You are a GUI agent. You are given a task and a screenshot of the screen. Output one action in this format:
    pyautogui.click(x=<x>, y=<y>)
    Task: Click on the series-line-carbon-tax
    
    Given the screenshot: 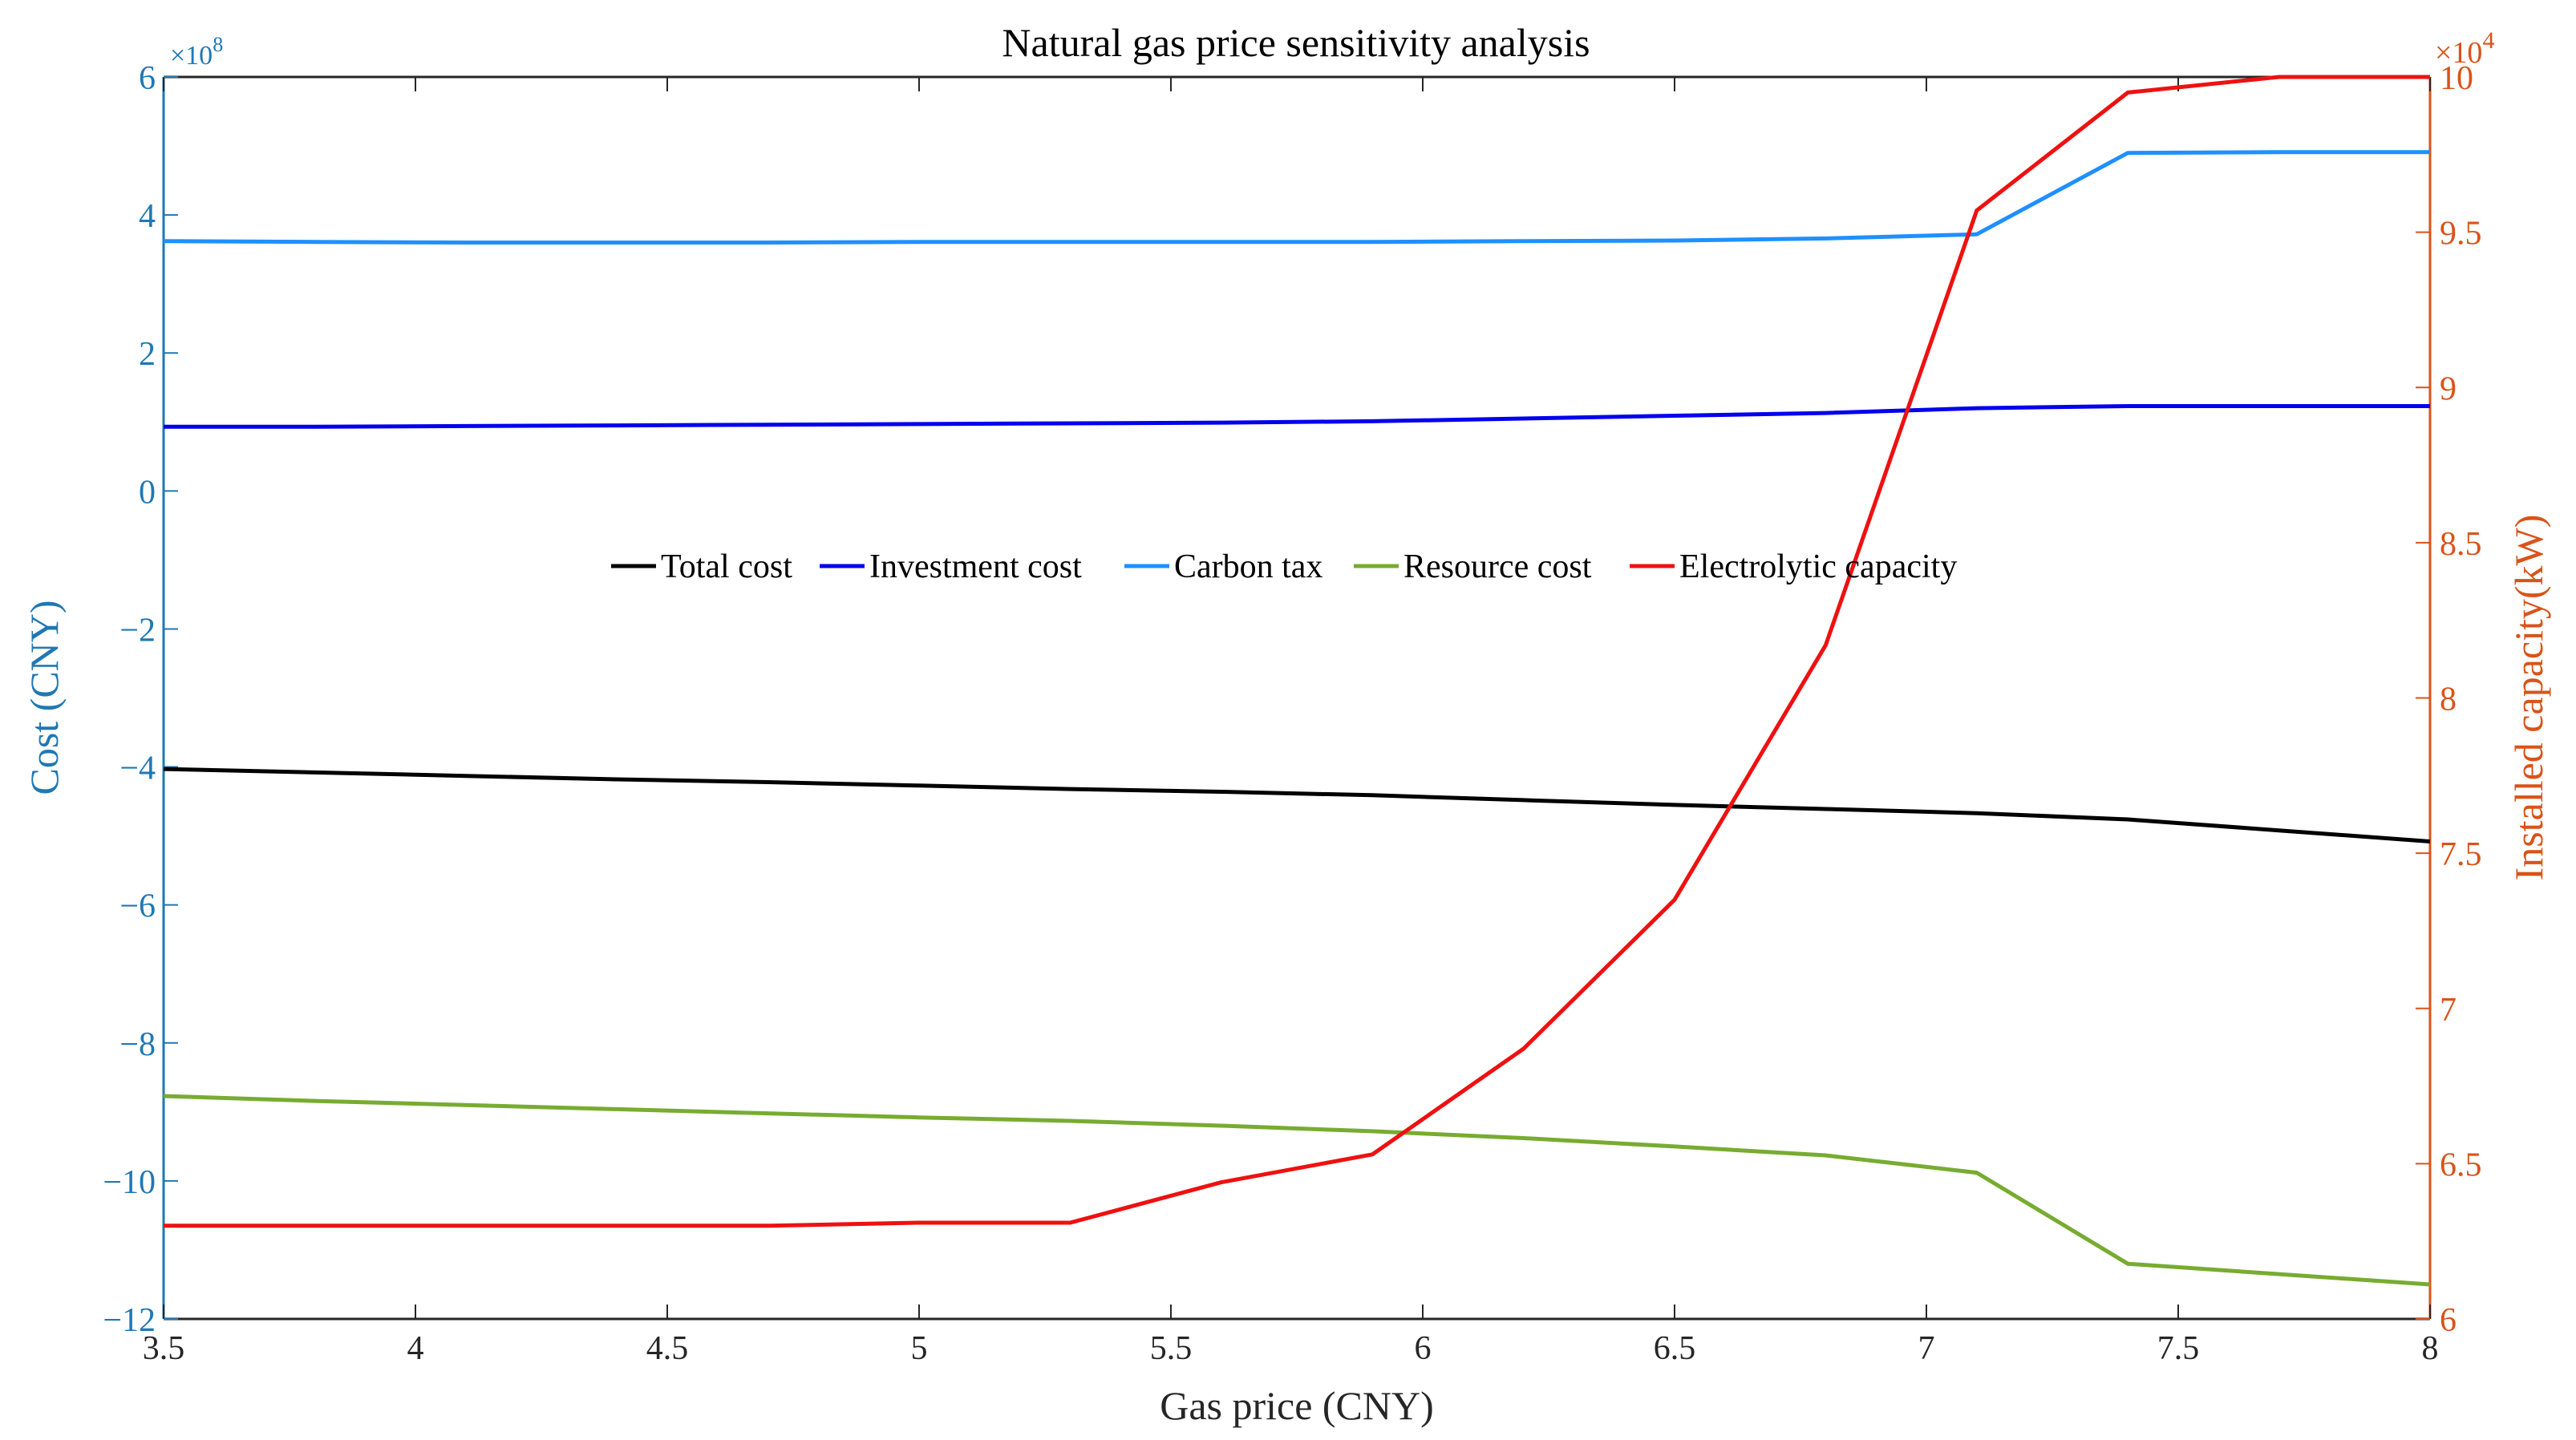 What is the action you would take?
    pyautogui.click(x=1296, y=197)
    